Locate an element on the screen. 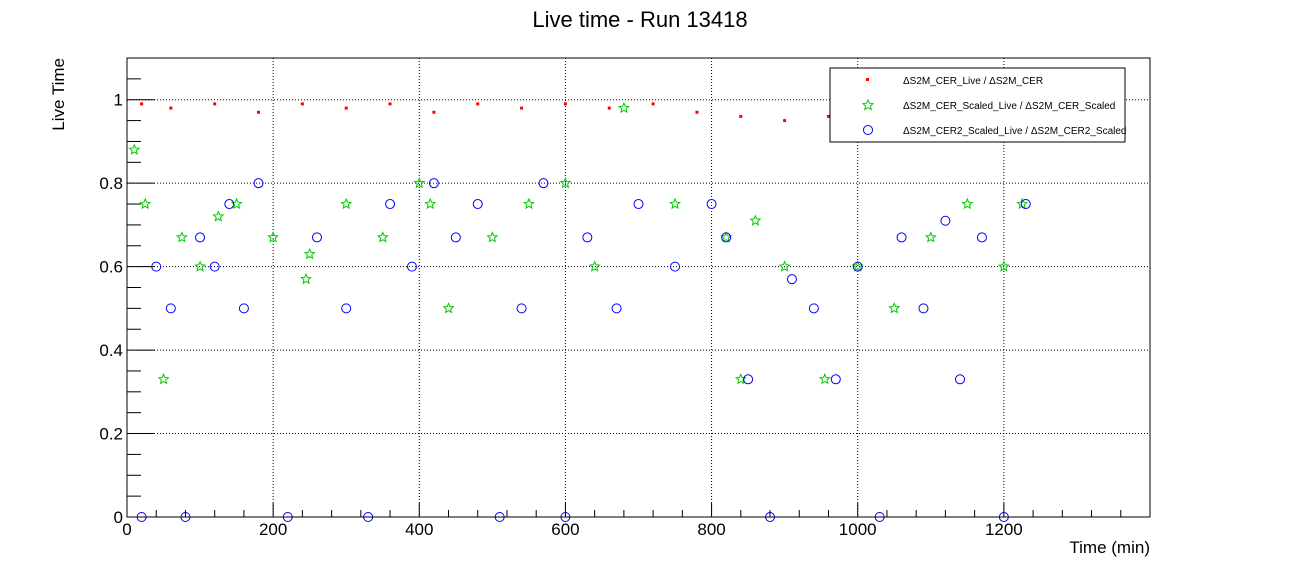  x-axis-title: Time (min) is located at coordinates (1109, 547).